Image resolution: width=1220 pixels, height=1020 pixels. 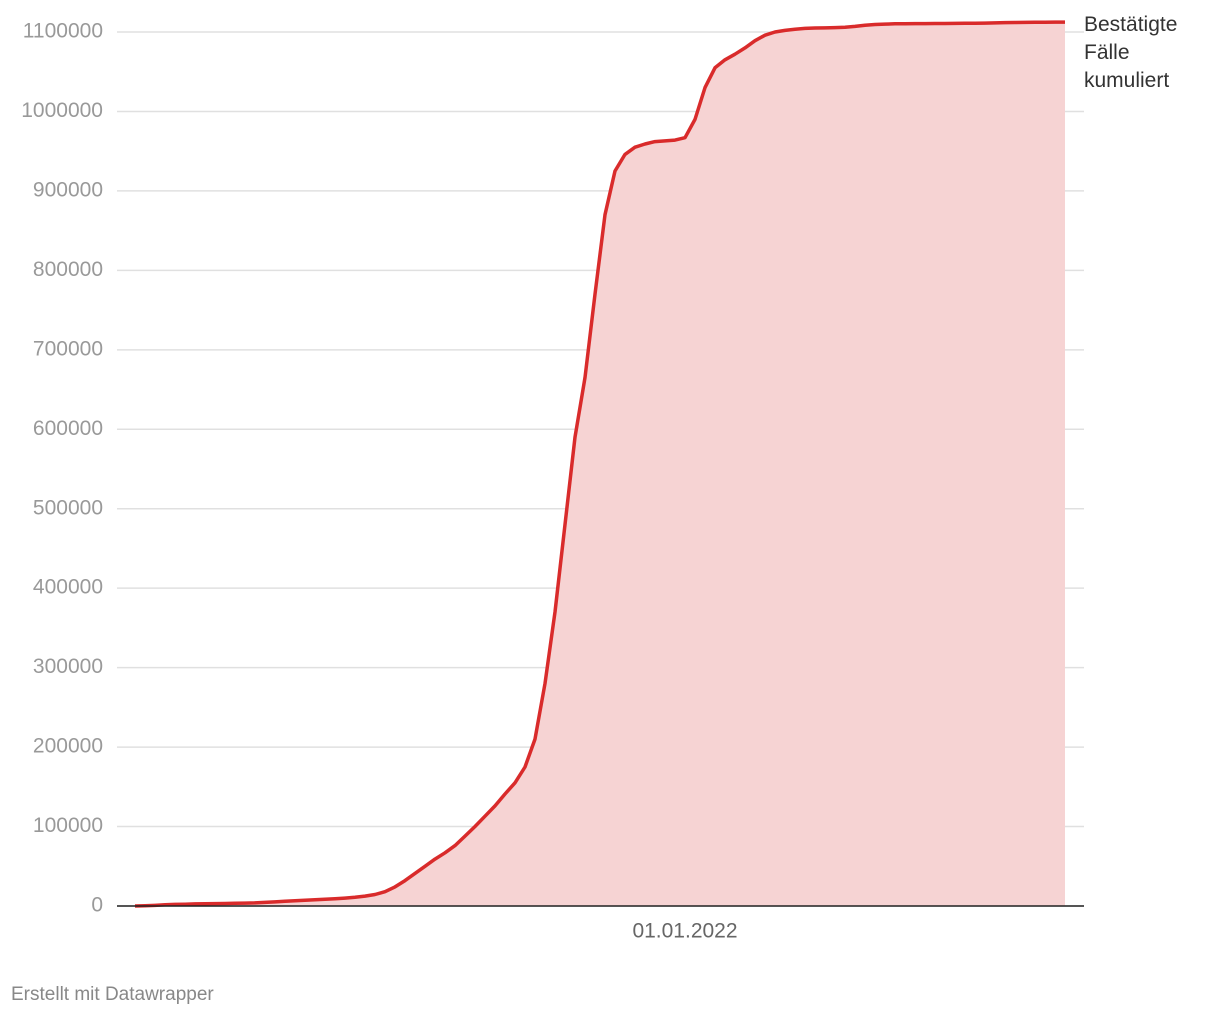 What do you see at coordinates (112, 994) in the screenshot?
I see `credit: Erstellt mit Datawrapper` at bounding box center [112, 994].